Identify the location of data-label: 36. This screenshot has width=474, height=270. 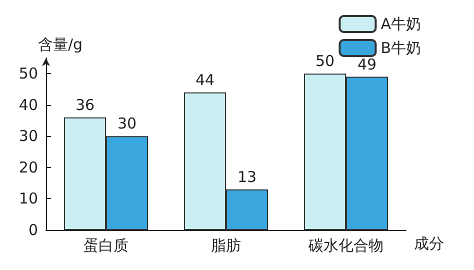
(85, 105).